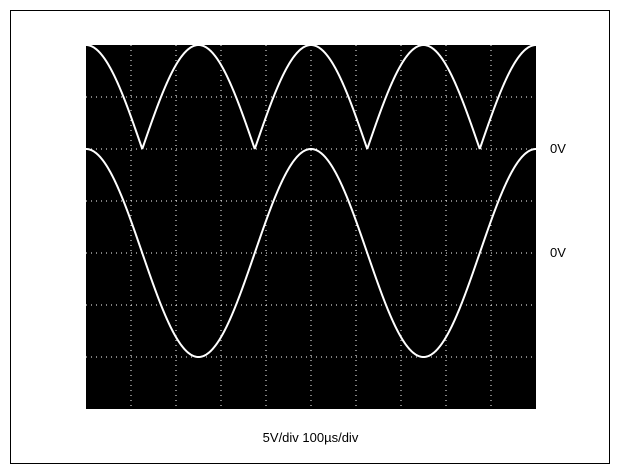  I want to click on channel-1-zero-label: 0V, so click(558, 148).